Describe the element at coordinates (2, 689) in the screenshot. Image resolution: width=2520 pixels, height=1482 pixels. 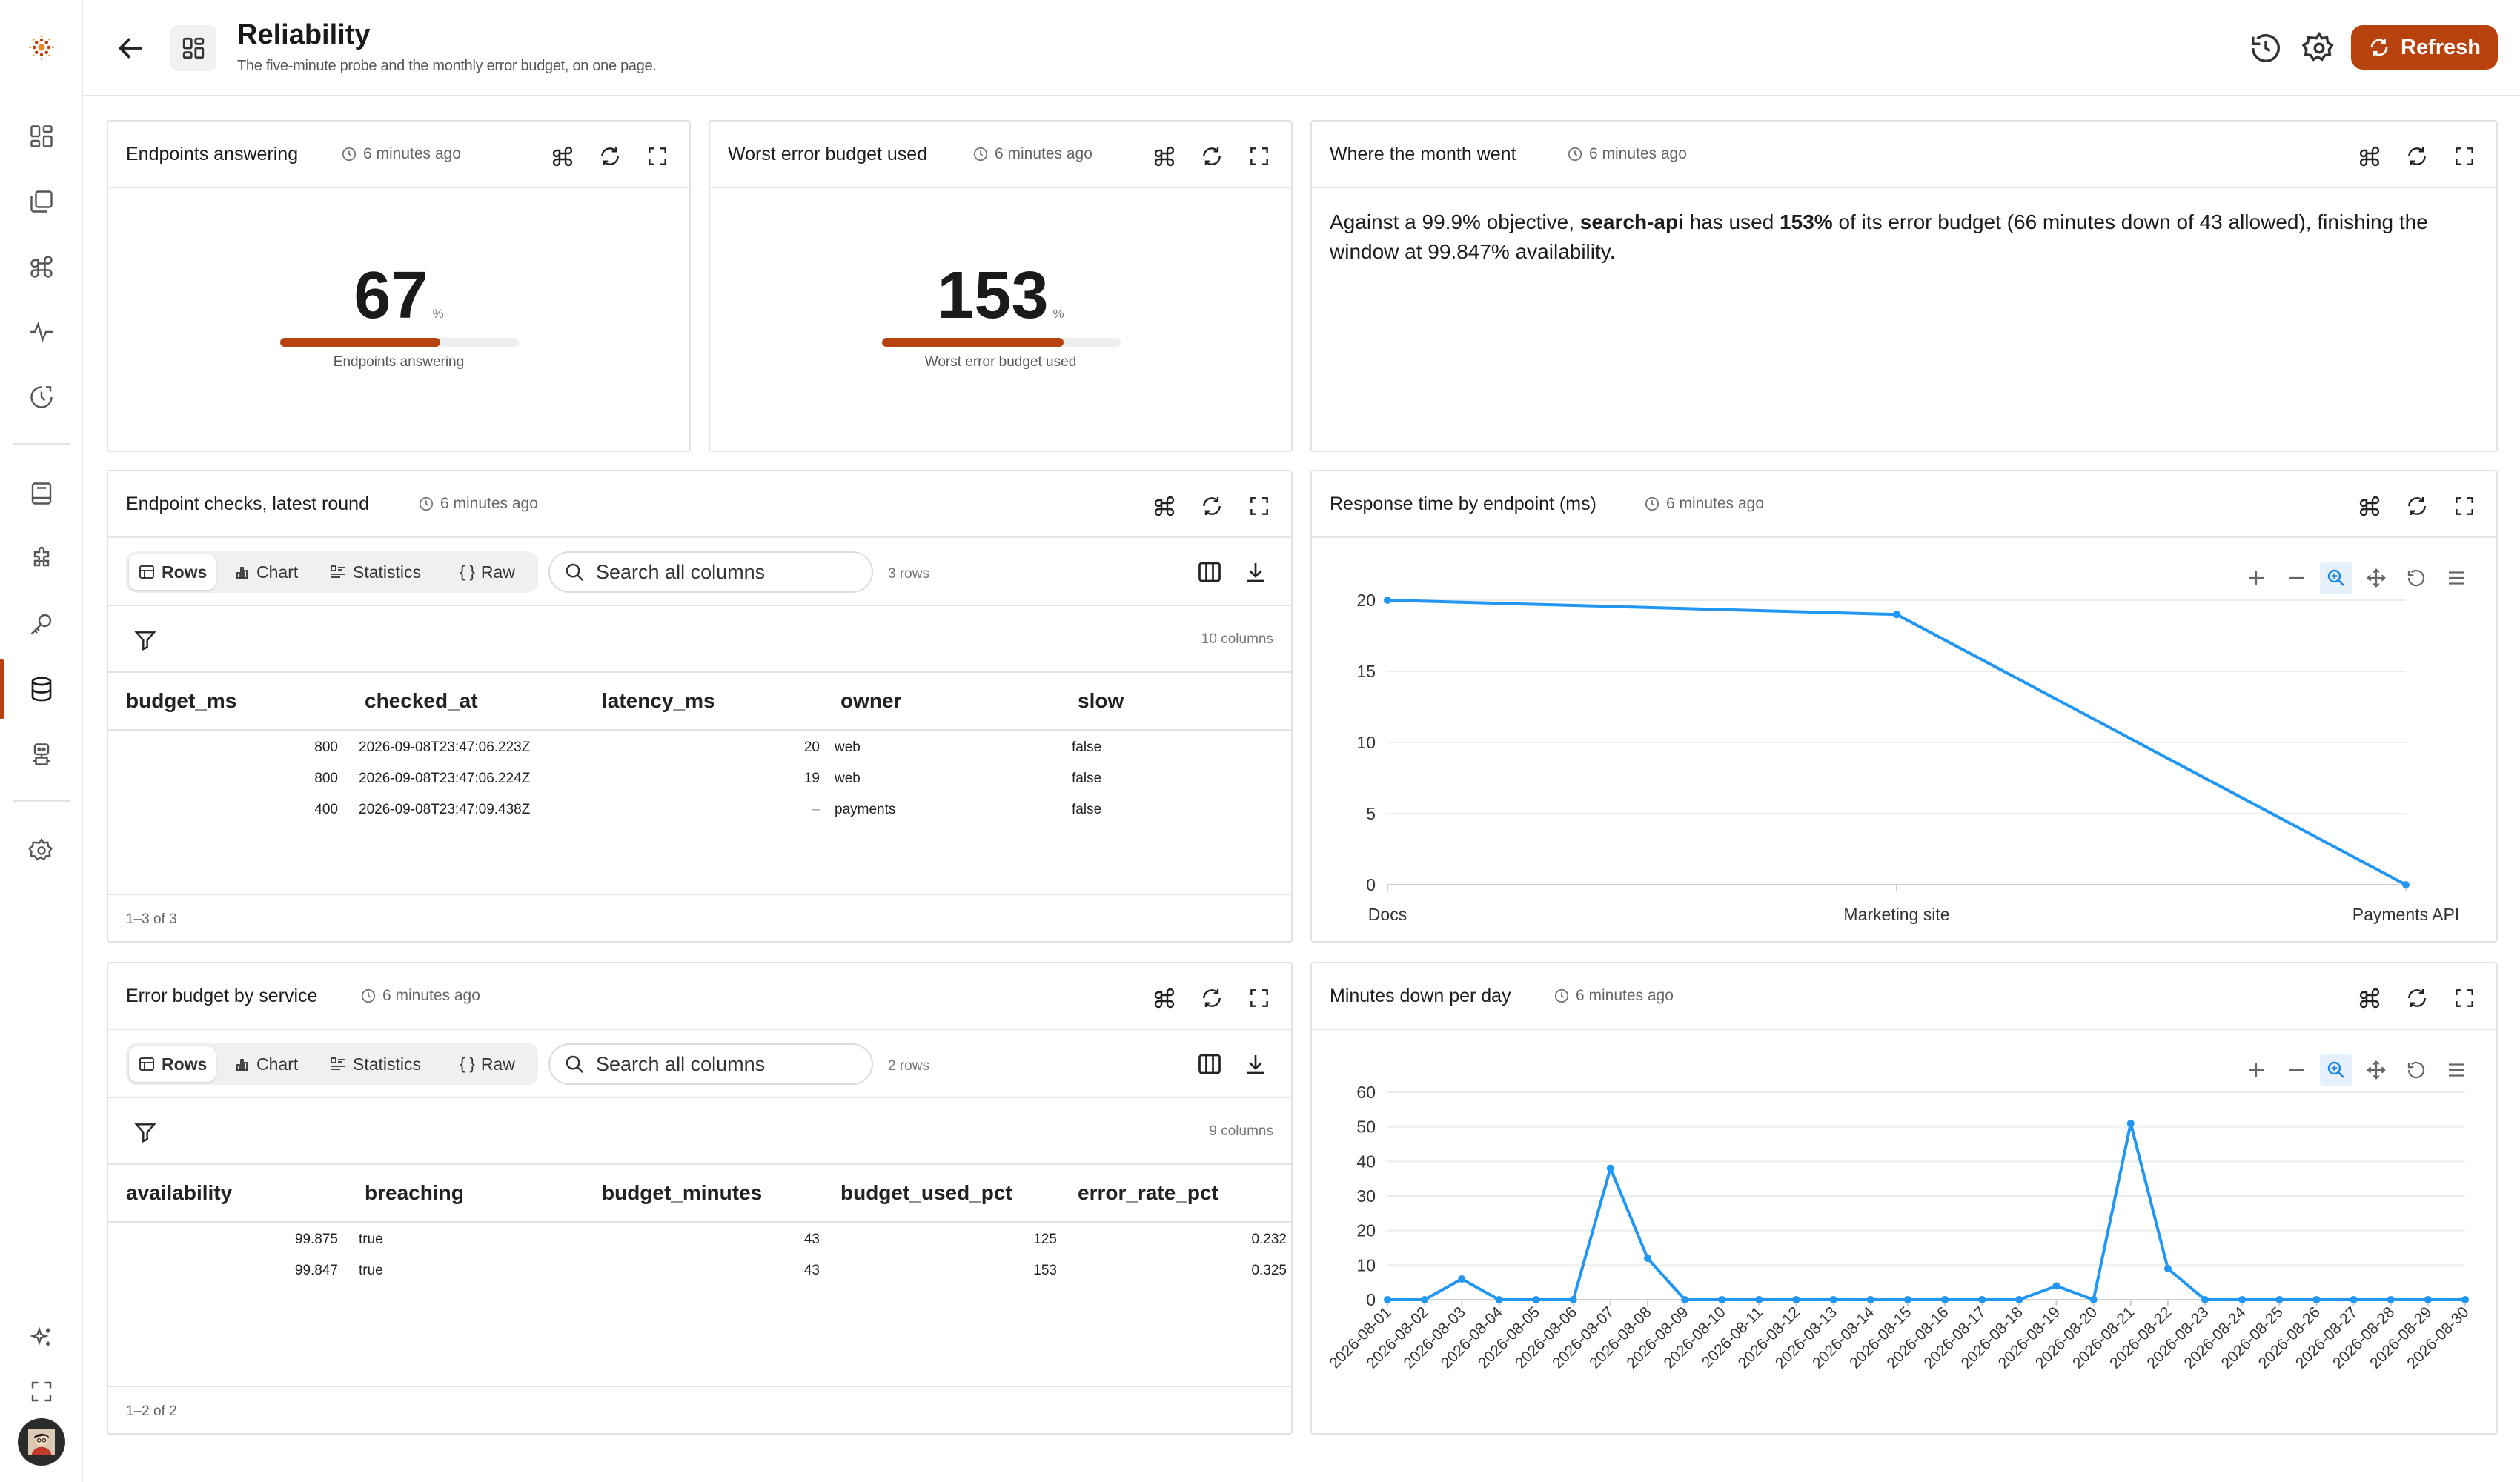
I see `sidebar-active-indicator` at that location.